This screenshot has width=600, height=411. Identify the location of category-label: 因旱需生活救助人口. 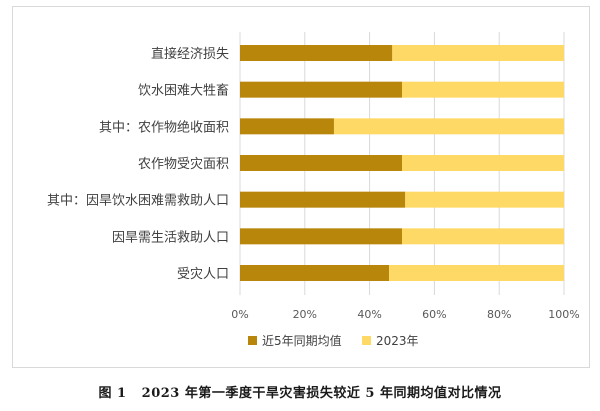
(170, 237).